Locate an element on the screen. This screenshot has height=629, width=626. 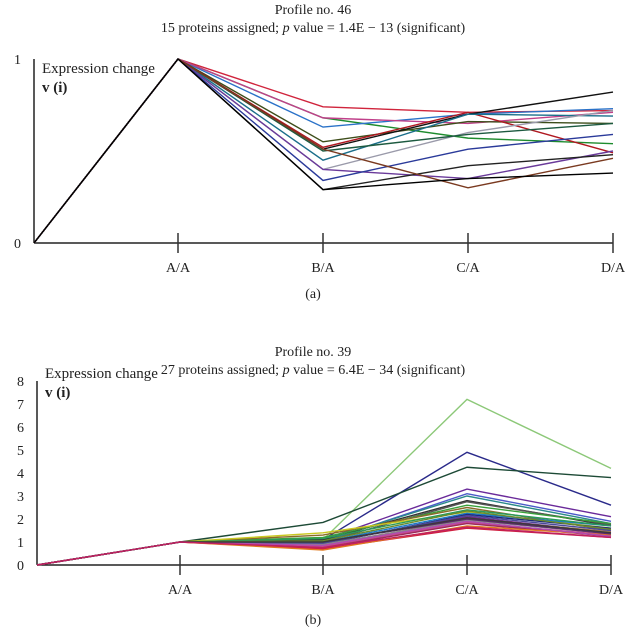
y-tick-label: 7 is located at coordinates (20, 405).